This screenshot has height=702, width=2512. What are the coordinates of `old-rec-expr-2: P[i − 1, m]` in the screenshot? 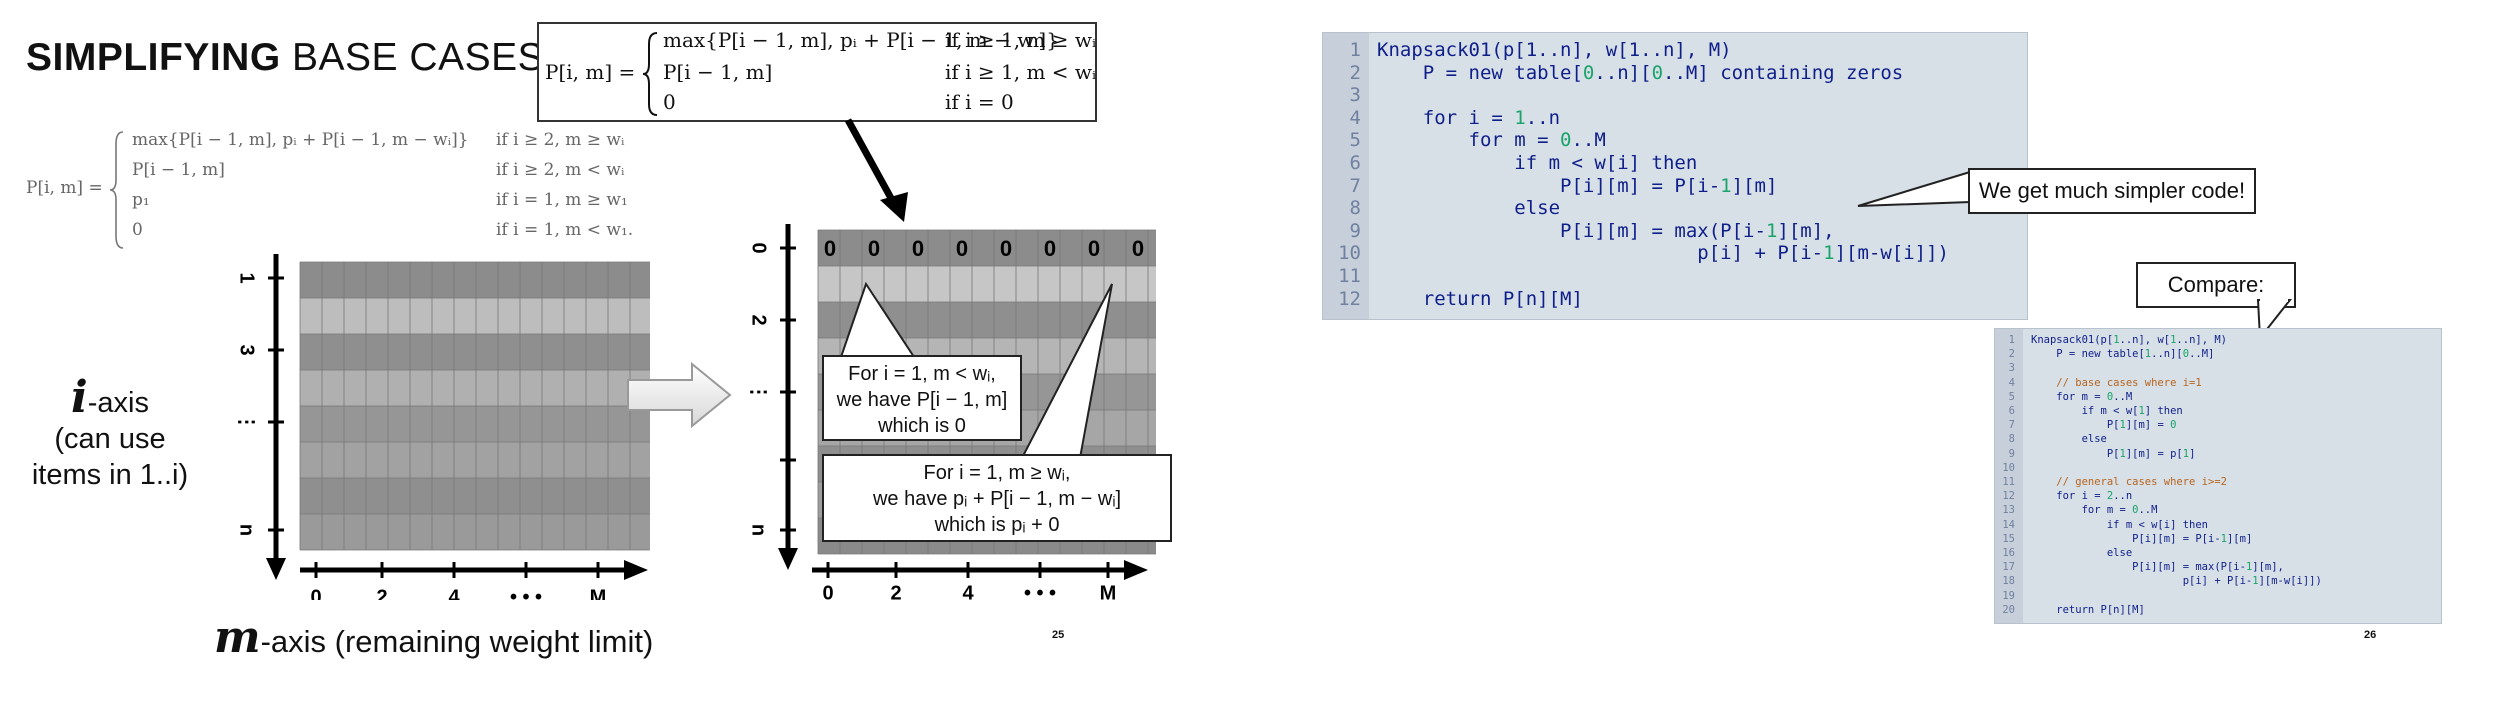 It's located at (178, 170).